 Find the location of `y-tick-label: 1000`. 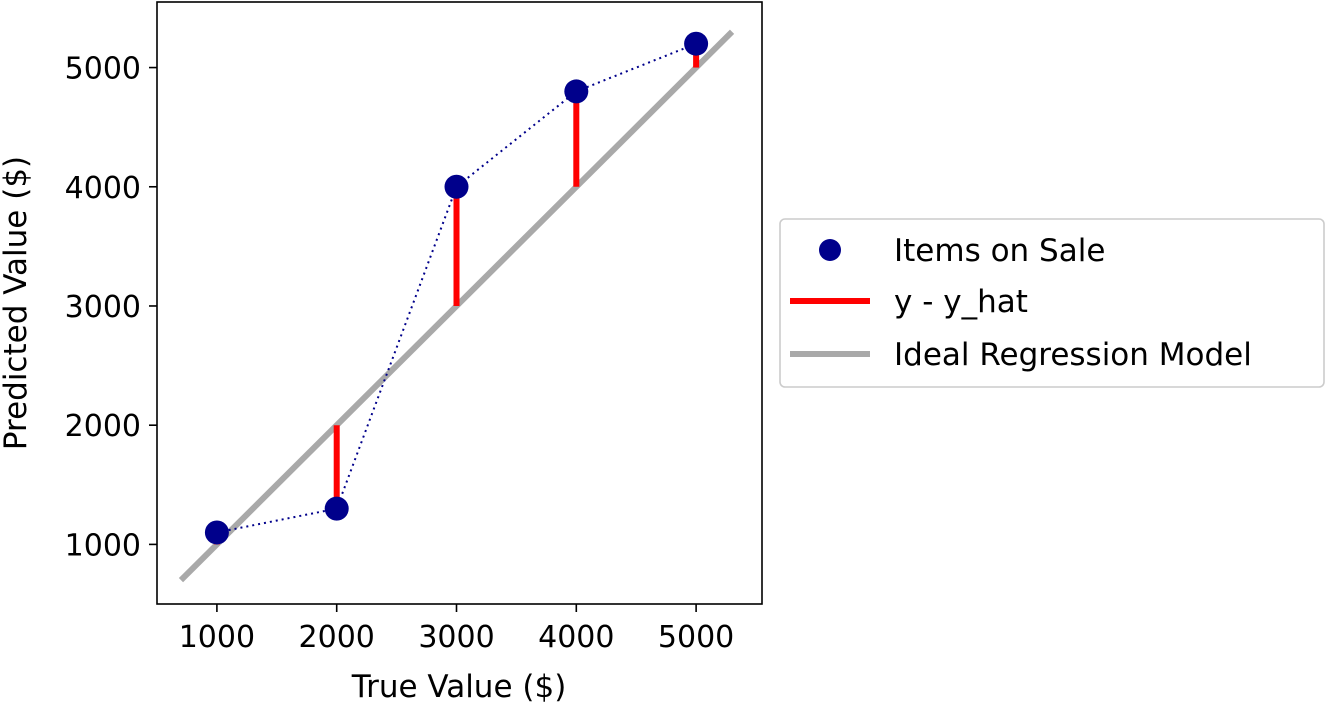

y-tick-label: 1000 is located at coordinates (103, 545).